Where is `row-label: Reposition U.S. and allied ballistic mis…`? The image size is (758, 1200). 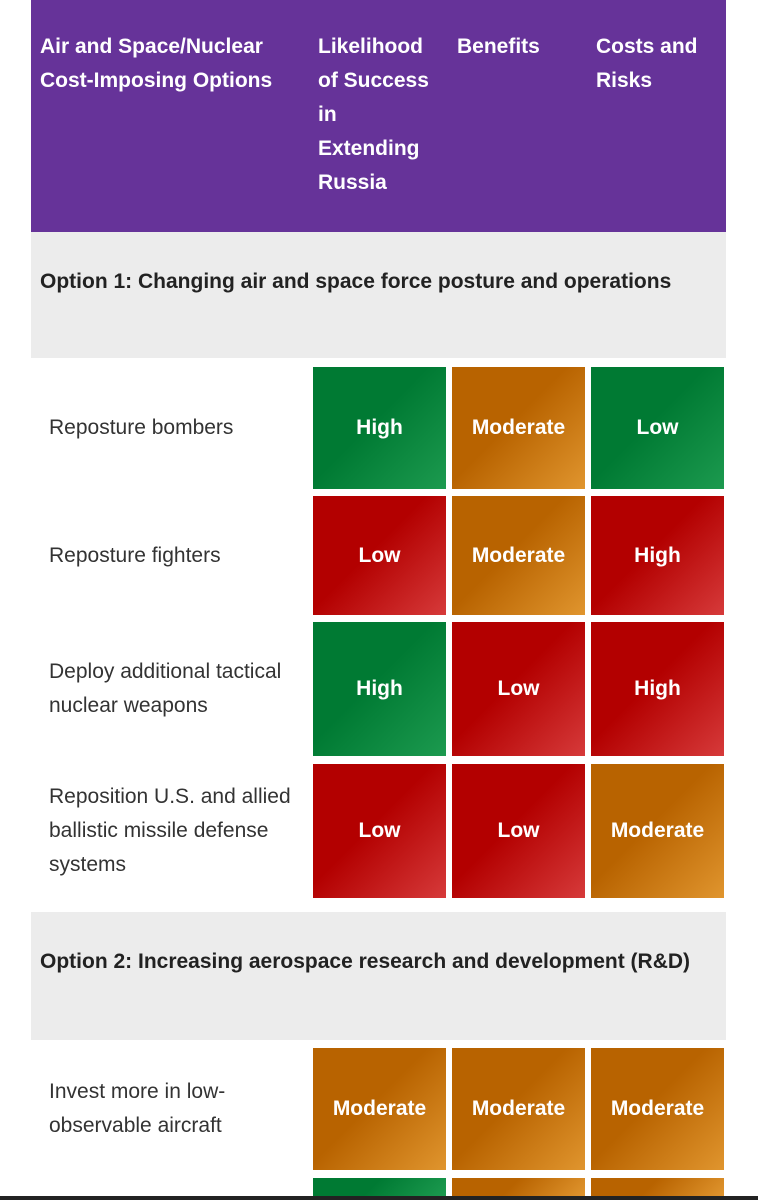 row-label: Reposition U.S. and allied ballistic mis… is located at coordinates (170, 830).